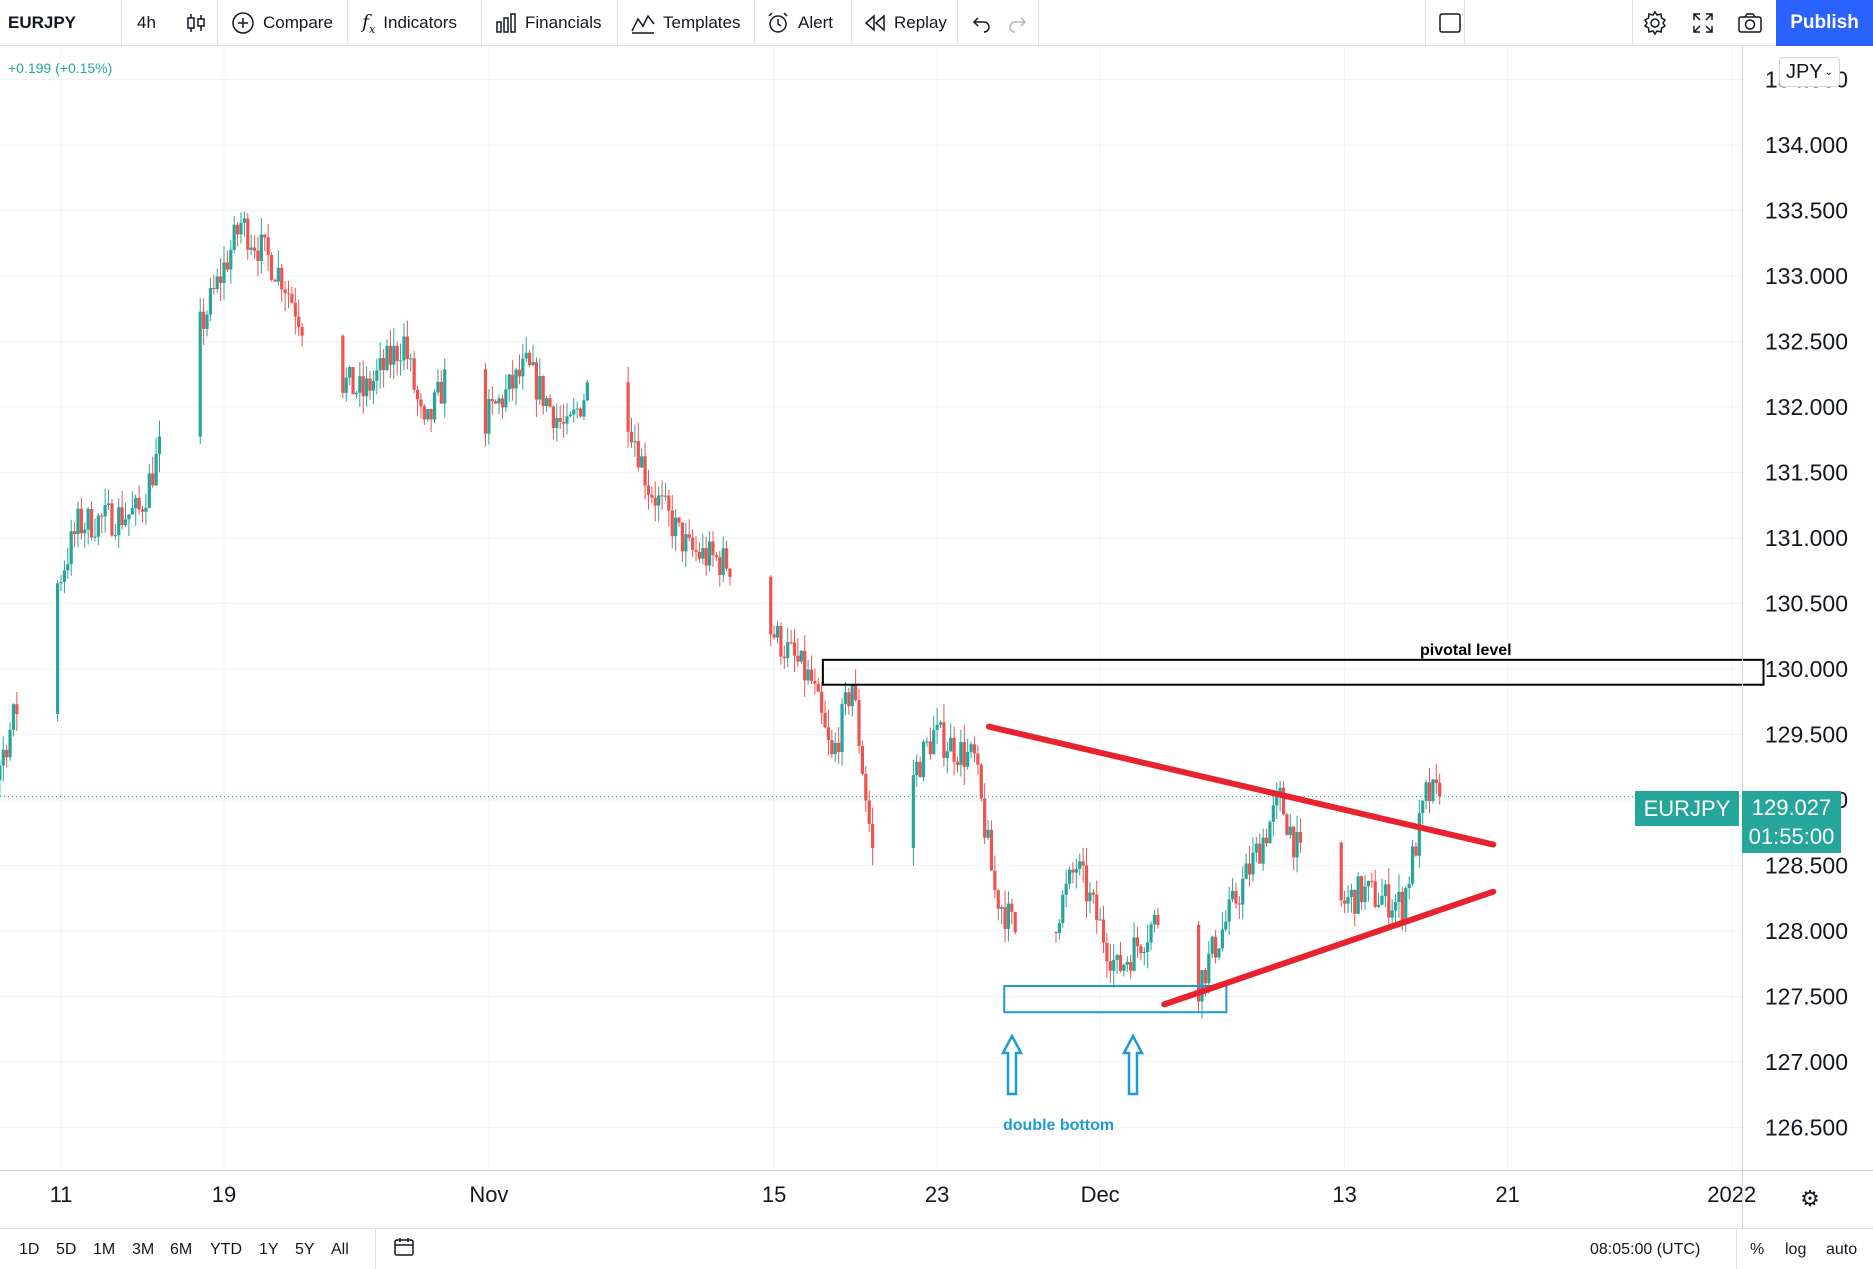 This screenshot has height=1269, width=1873. I want to click on alert-button: Alert, so click(799, 23).